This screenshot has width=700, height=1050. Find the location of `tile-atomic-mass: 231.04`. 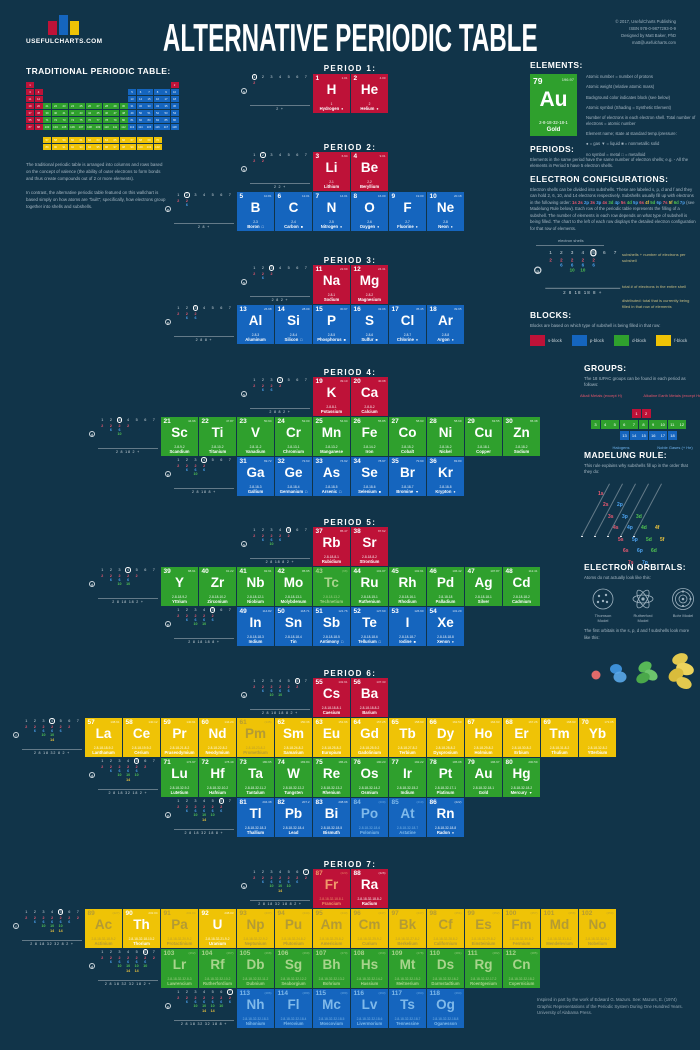

tile-atomic-mass: 231.04 is located at coordinates (191, 913).